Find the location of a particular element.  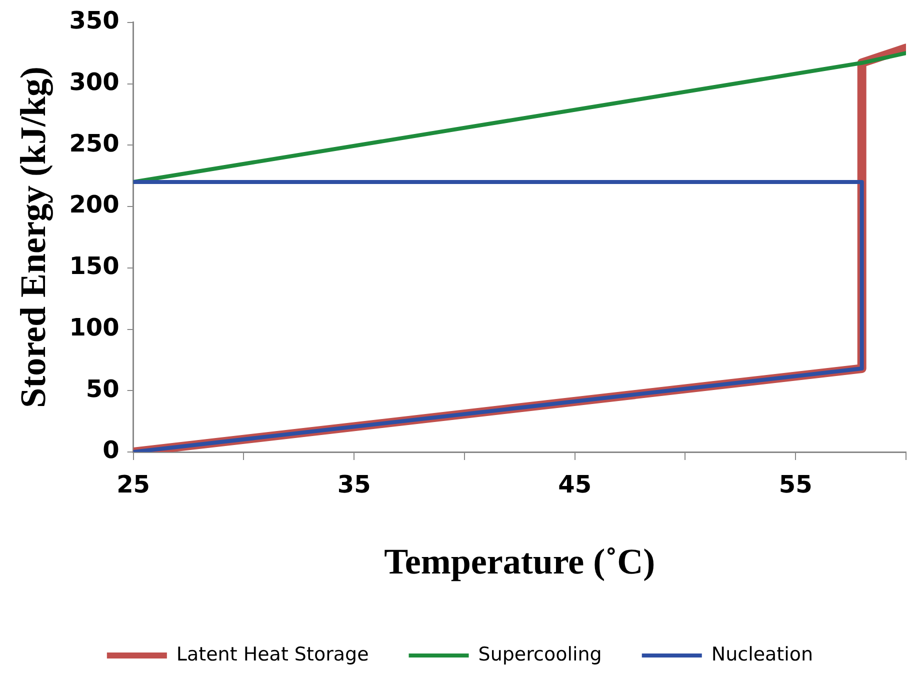

y-tick-label: 350 is located at coordinates (94, 20).